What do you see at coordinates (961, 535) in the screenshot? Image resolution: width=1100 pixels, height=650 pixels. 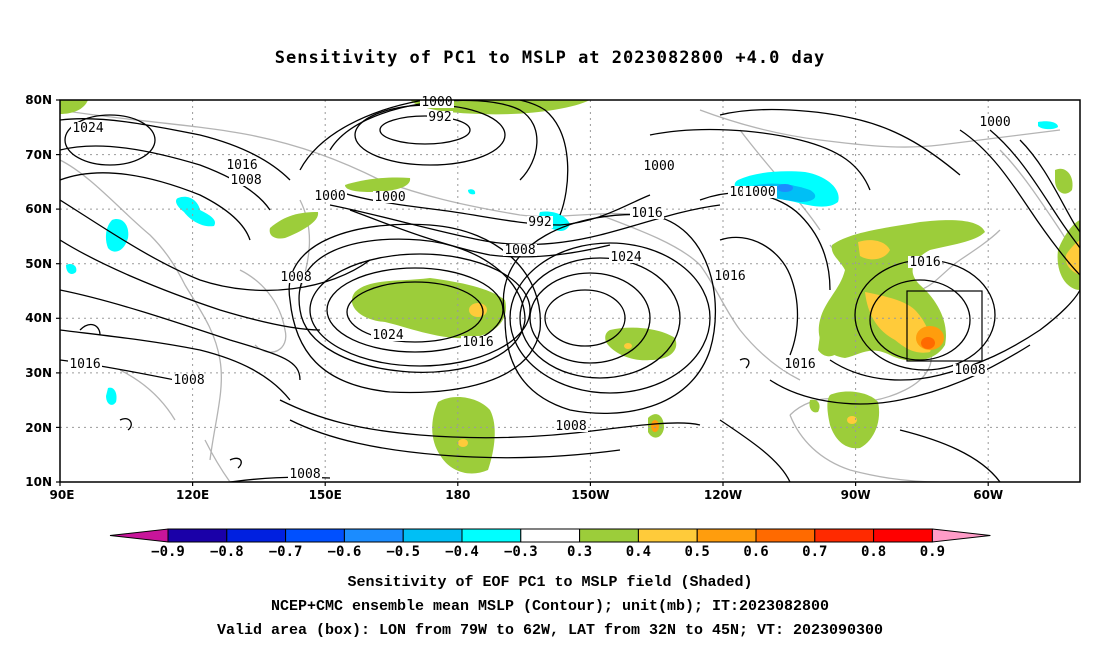 I see `colorbar-arrow-right` at bounding box center [961, 535].